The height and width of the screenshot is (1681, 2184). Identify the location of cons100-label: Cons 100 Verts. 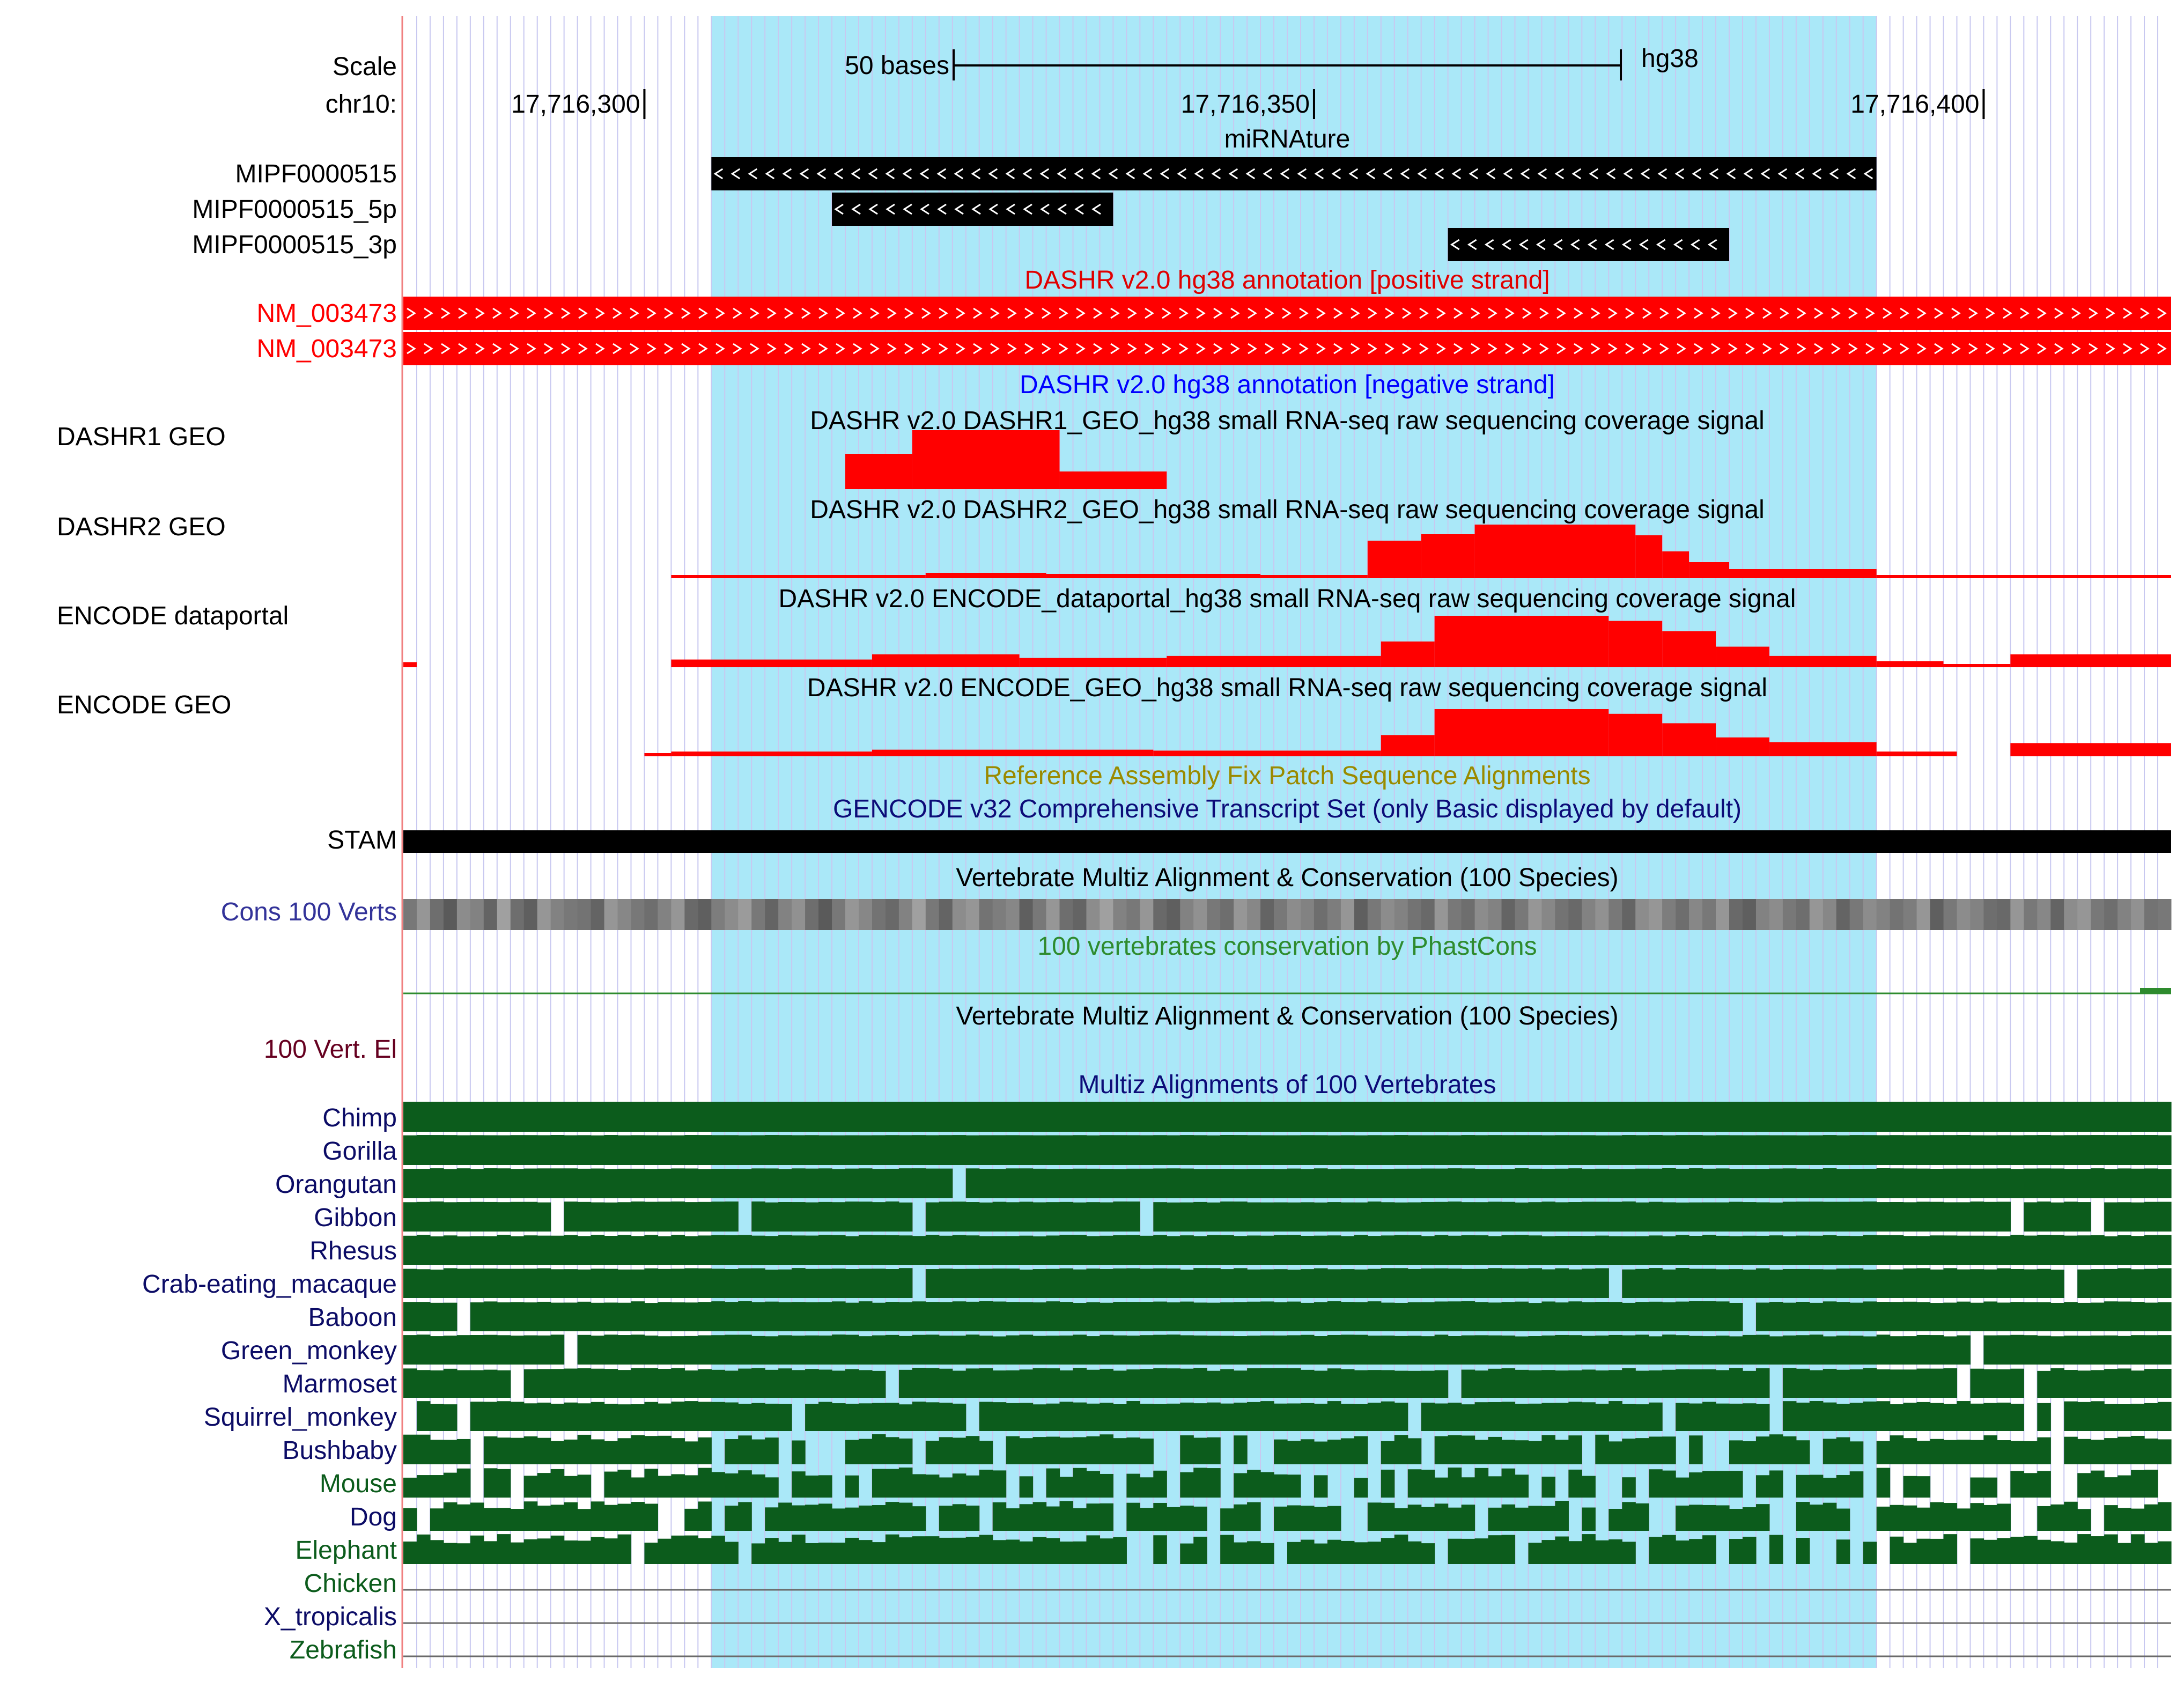
(309, 912).